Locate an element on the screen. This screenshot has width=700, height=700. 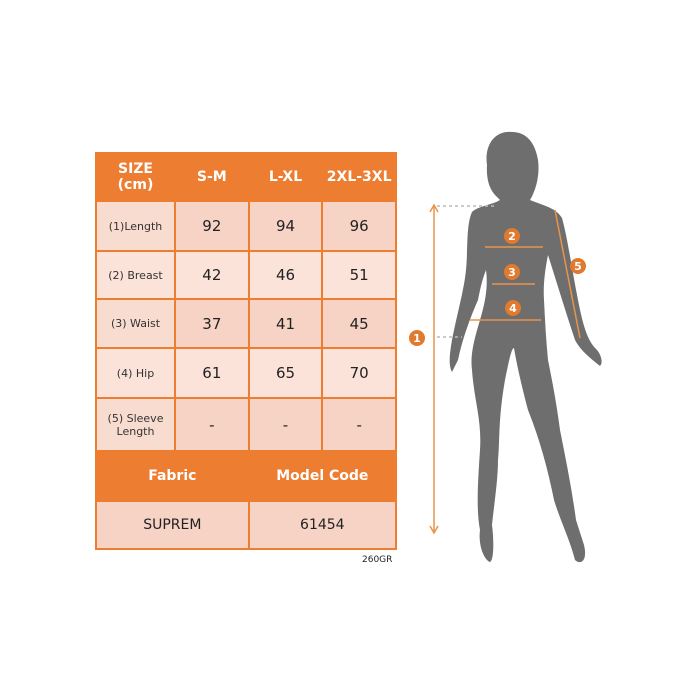
cell: 96 is located at coordinates (359, 226).